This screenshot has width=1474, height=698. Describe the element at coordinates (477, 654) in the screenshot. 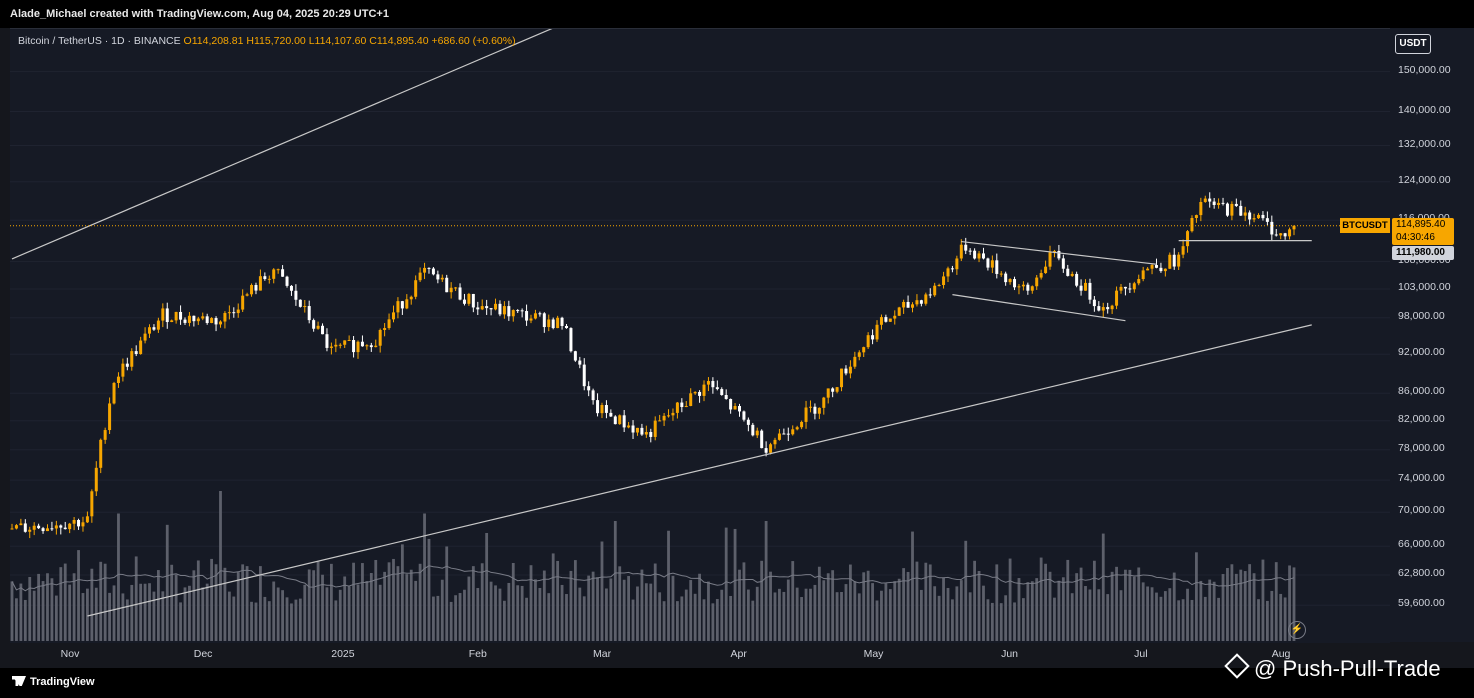

I see `time-tick-label: Feb` at that location.